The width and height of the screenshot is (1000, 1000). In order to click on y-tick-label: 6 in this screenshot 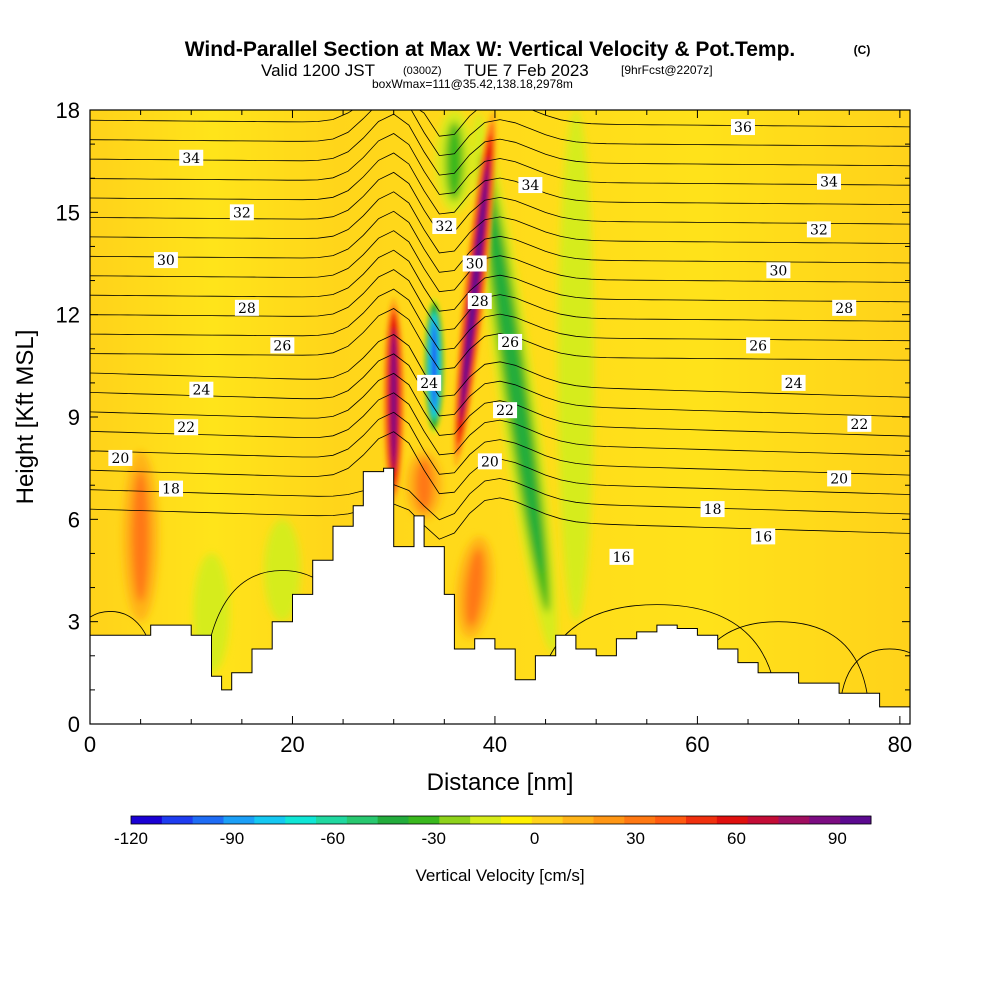, I will do `click(74, 519)`.